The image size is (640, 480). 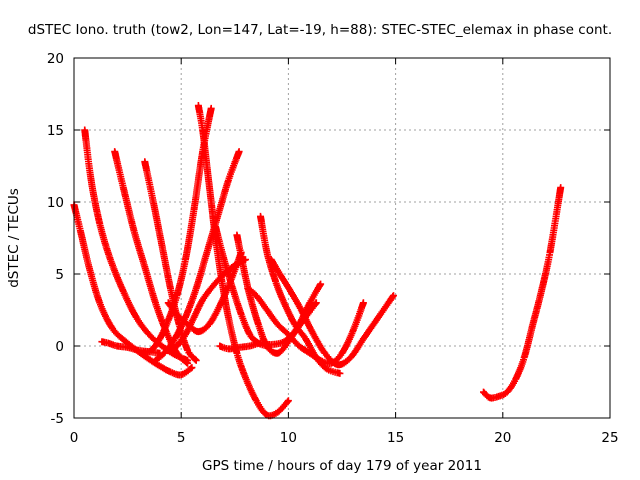 I want to click on x-tick-label: 20, so click(x=502, y=438).